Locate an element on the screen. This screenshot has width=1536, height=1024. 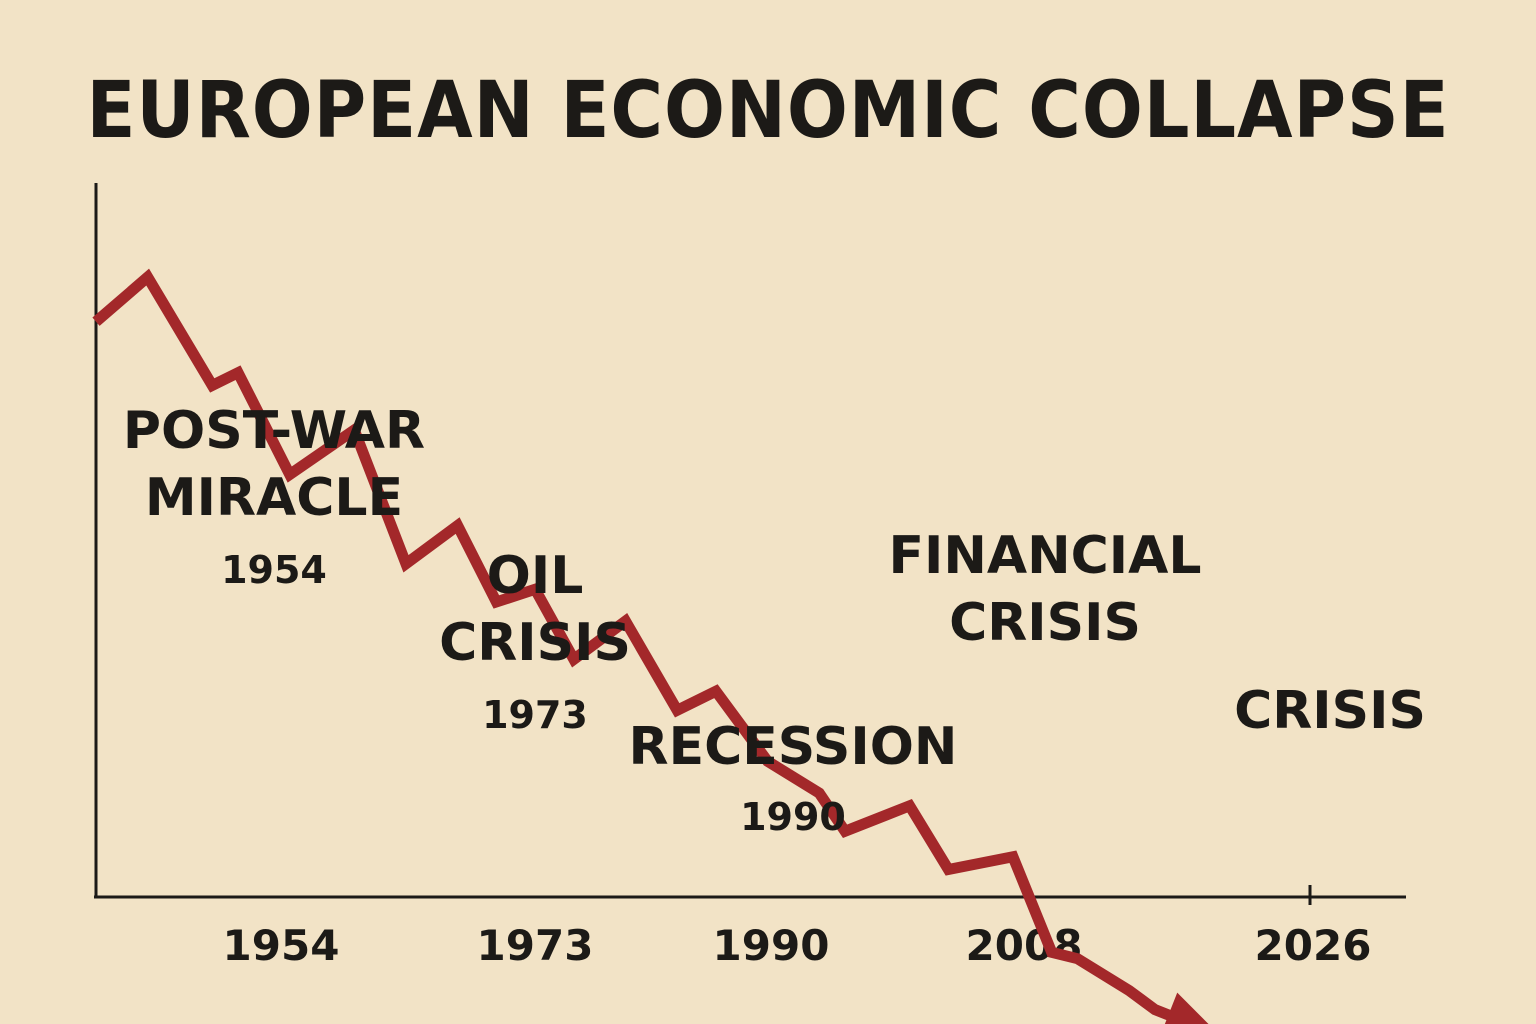
x-tick-label: 1954 is located at coordinates (281, 945).